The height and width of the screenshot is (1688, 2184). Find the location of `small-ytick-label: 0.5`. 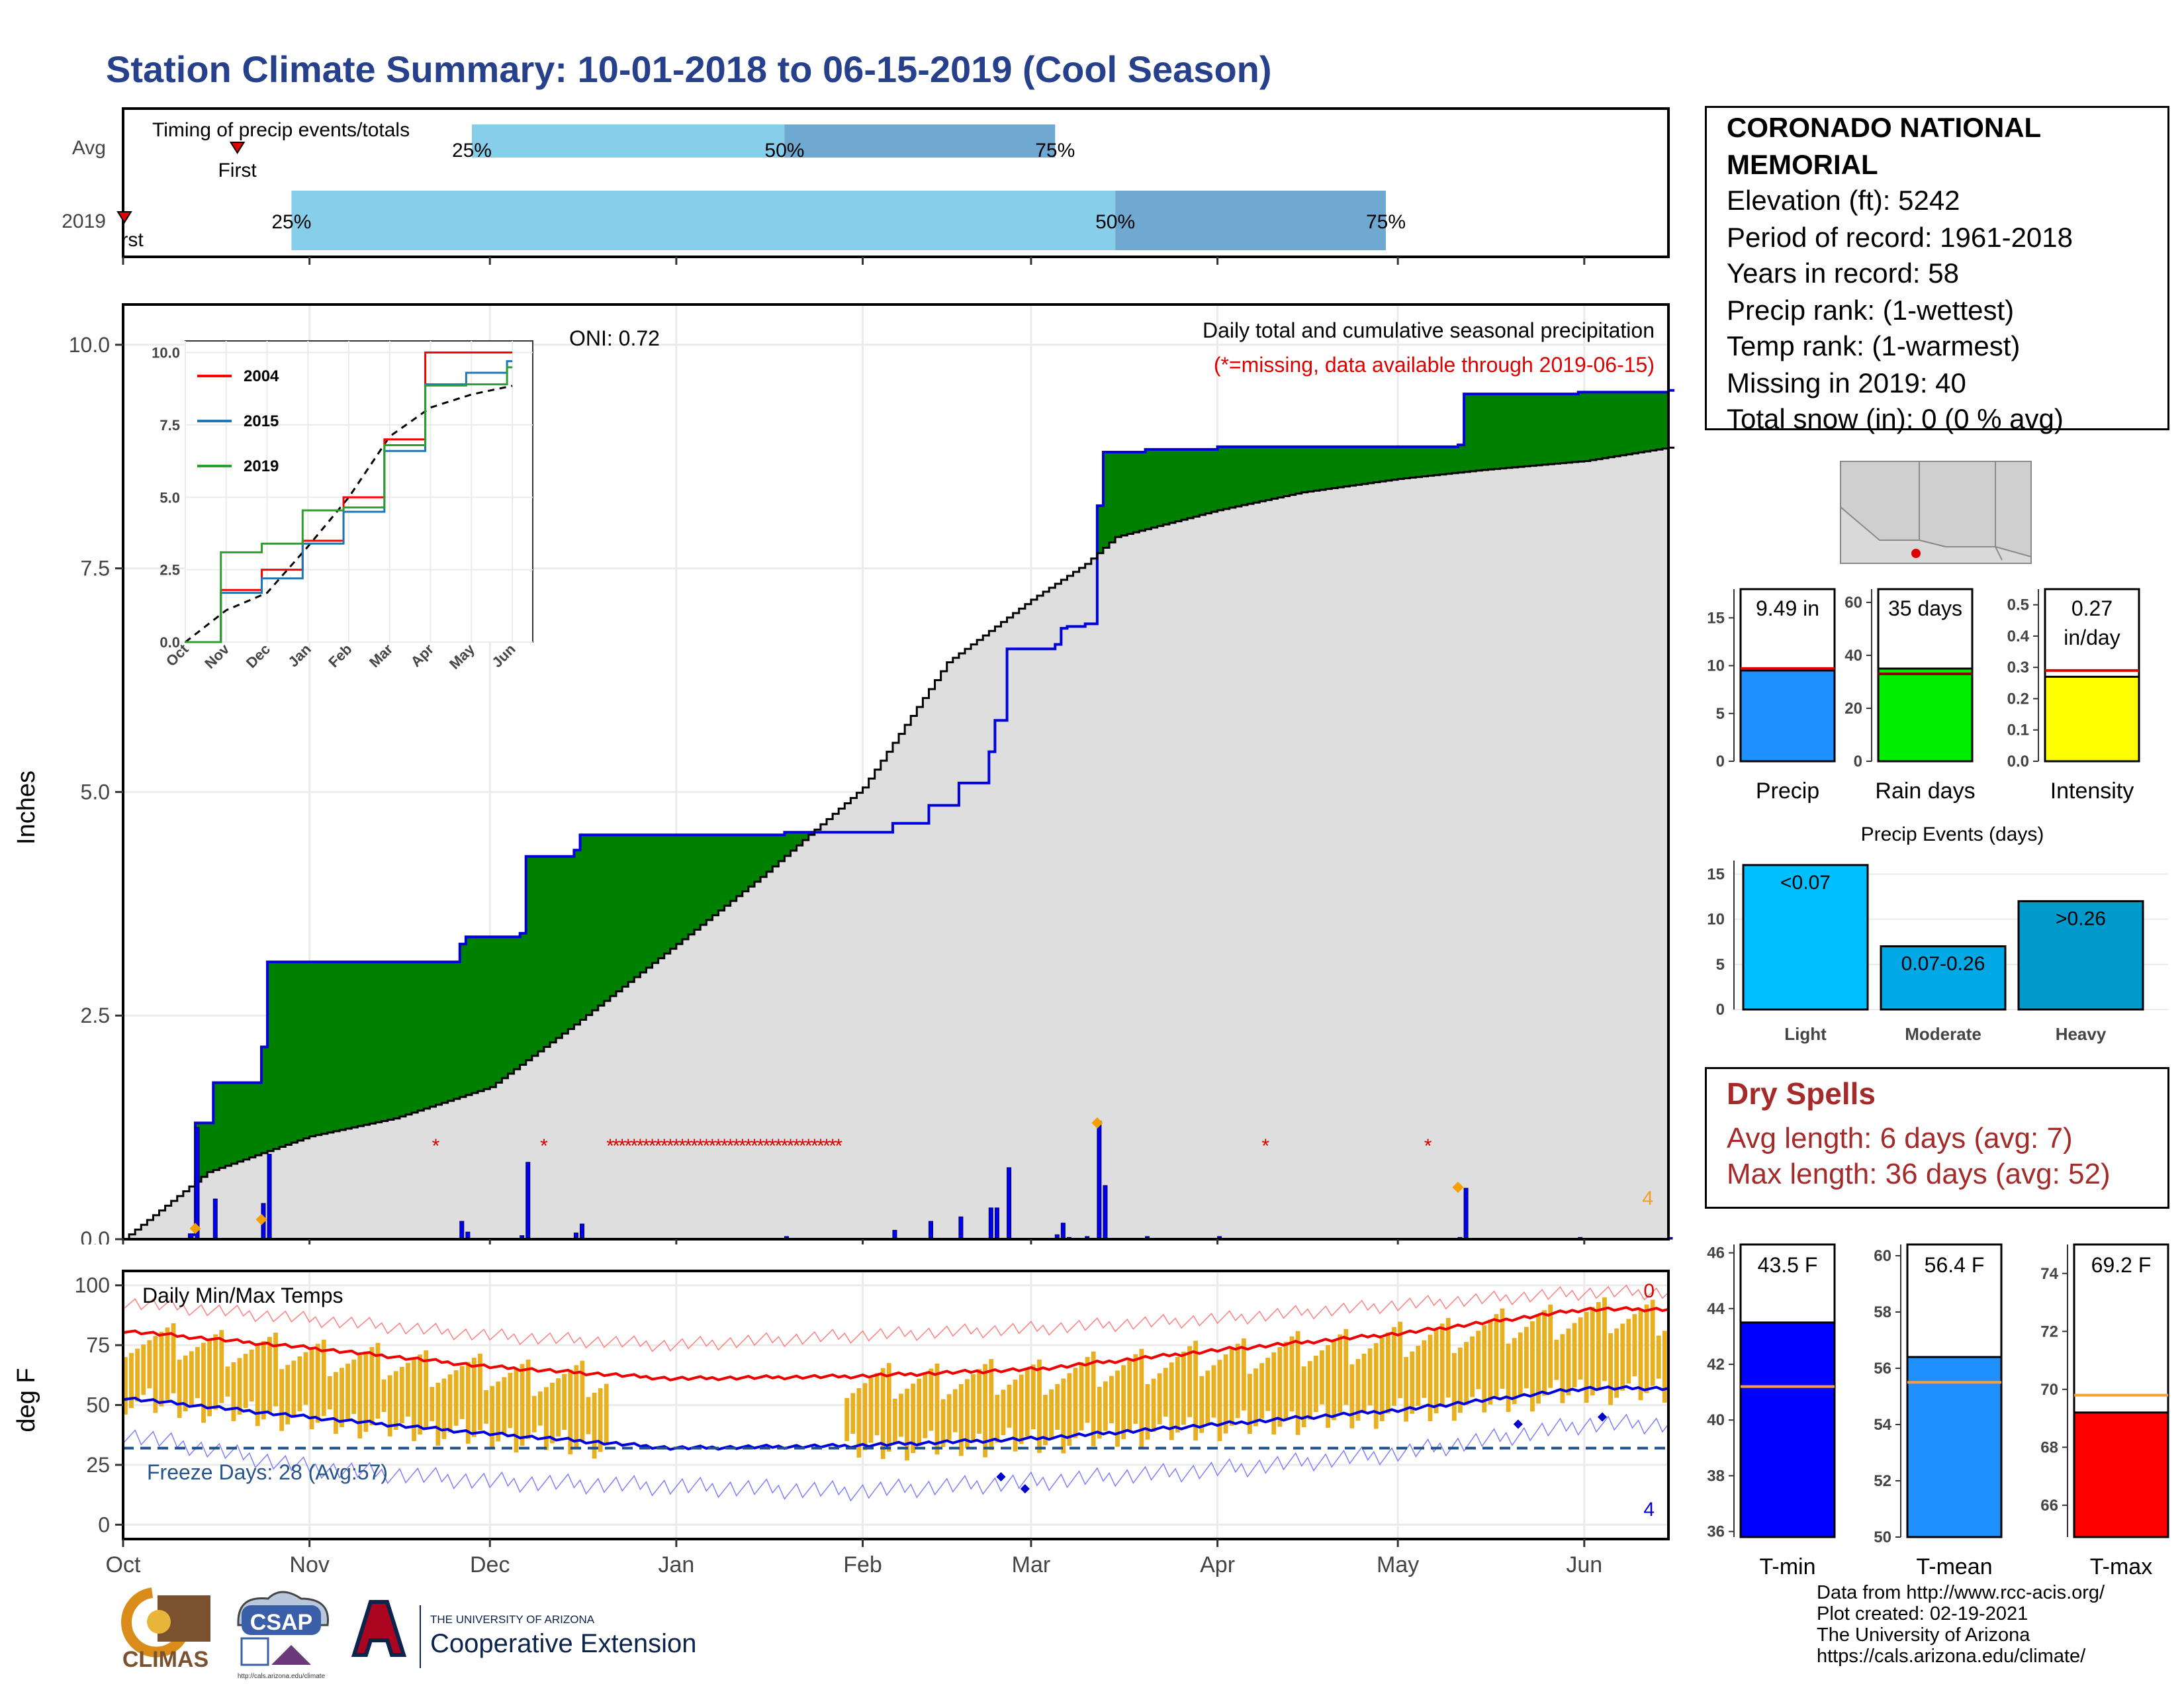

small-ytick-label: 0.5 is located at coordinates (2018, 605).